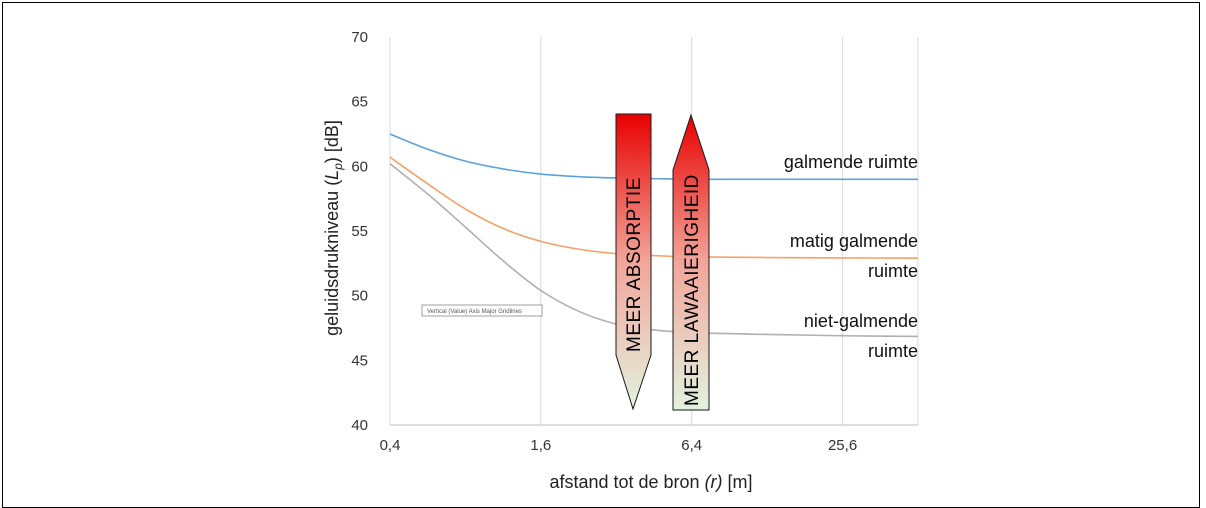 This screenshot has height=508, width=1206. I want to click on svg-text: MEER ABSORPTIE, so click(634, 264).